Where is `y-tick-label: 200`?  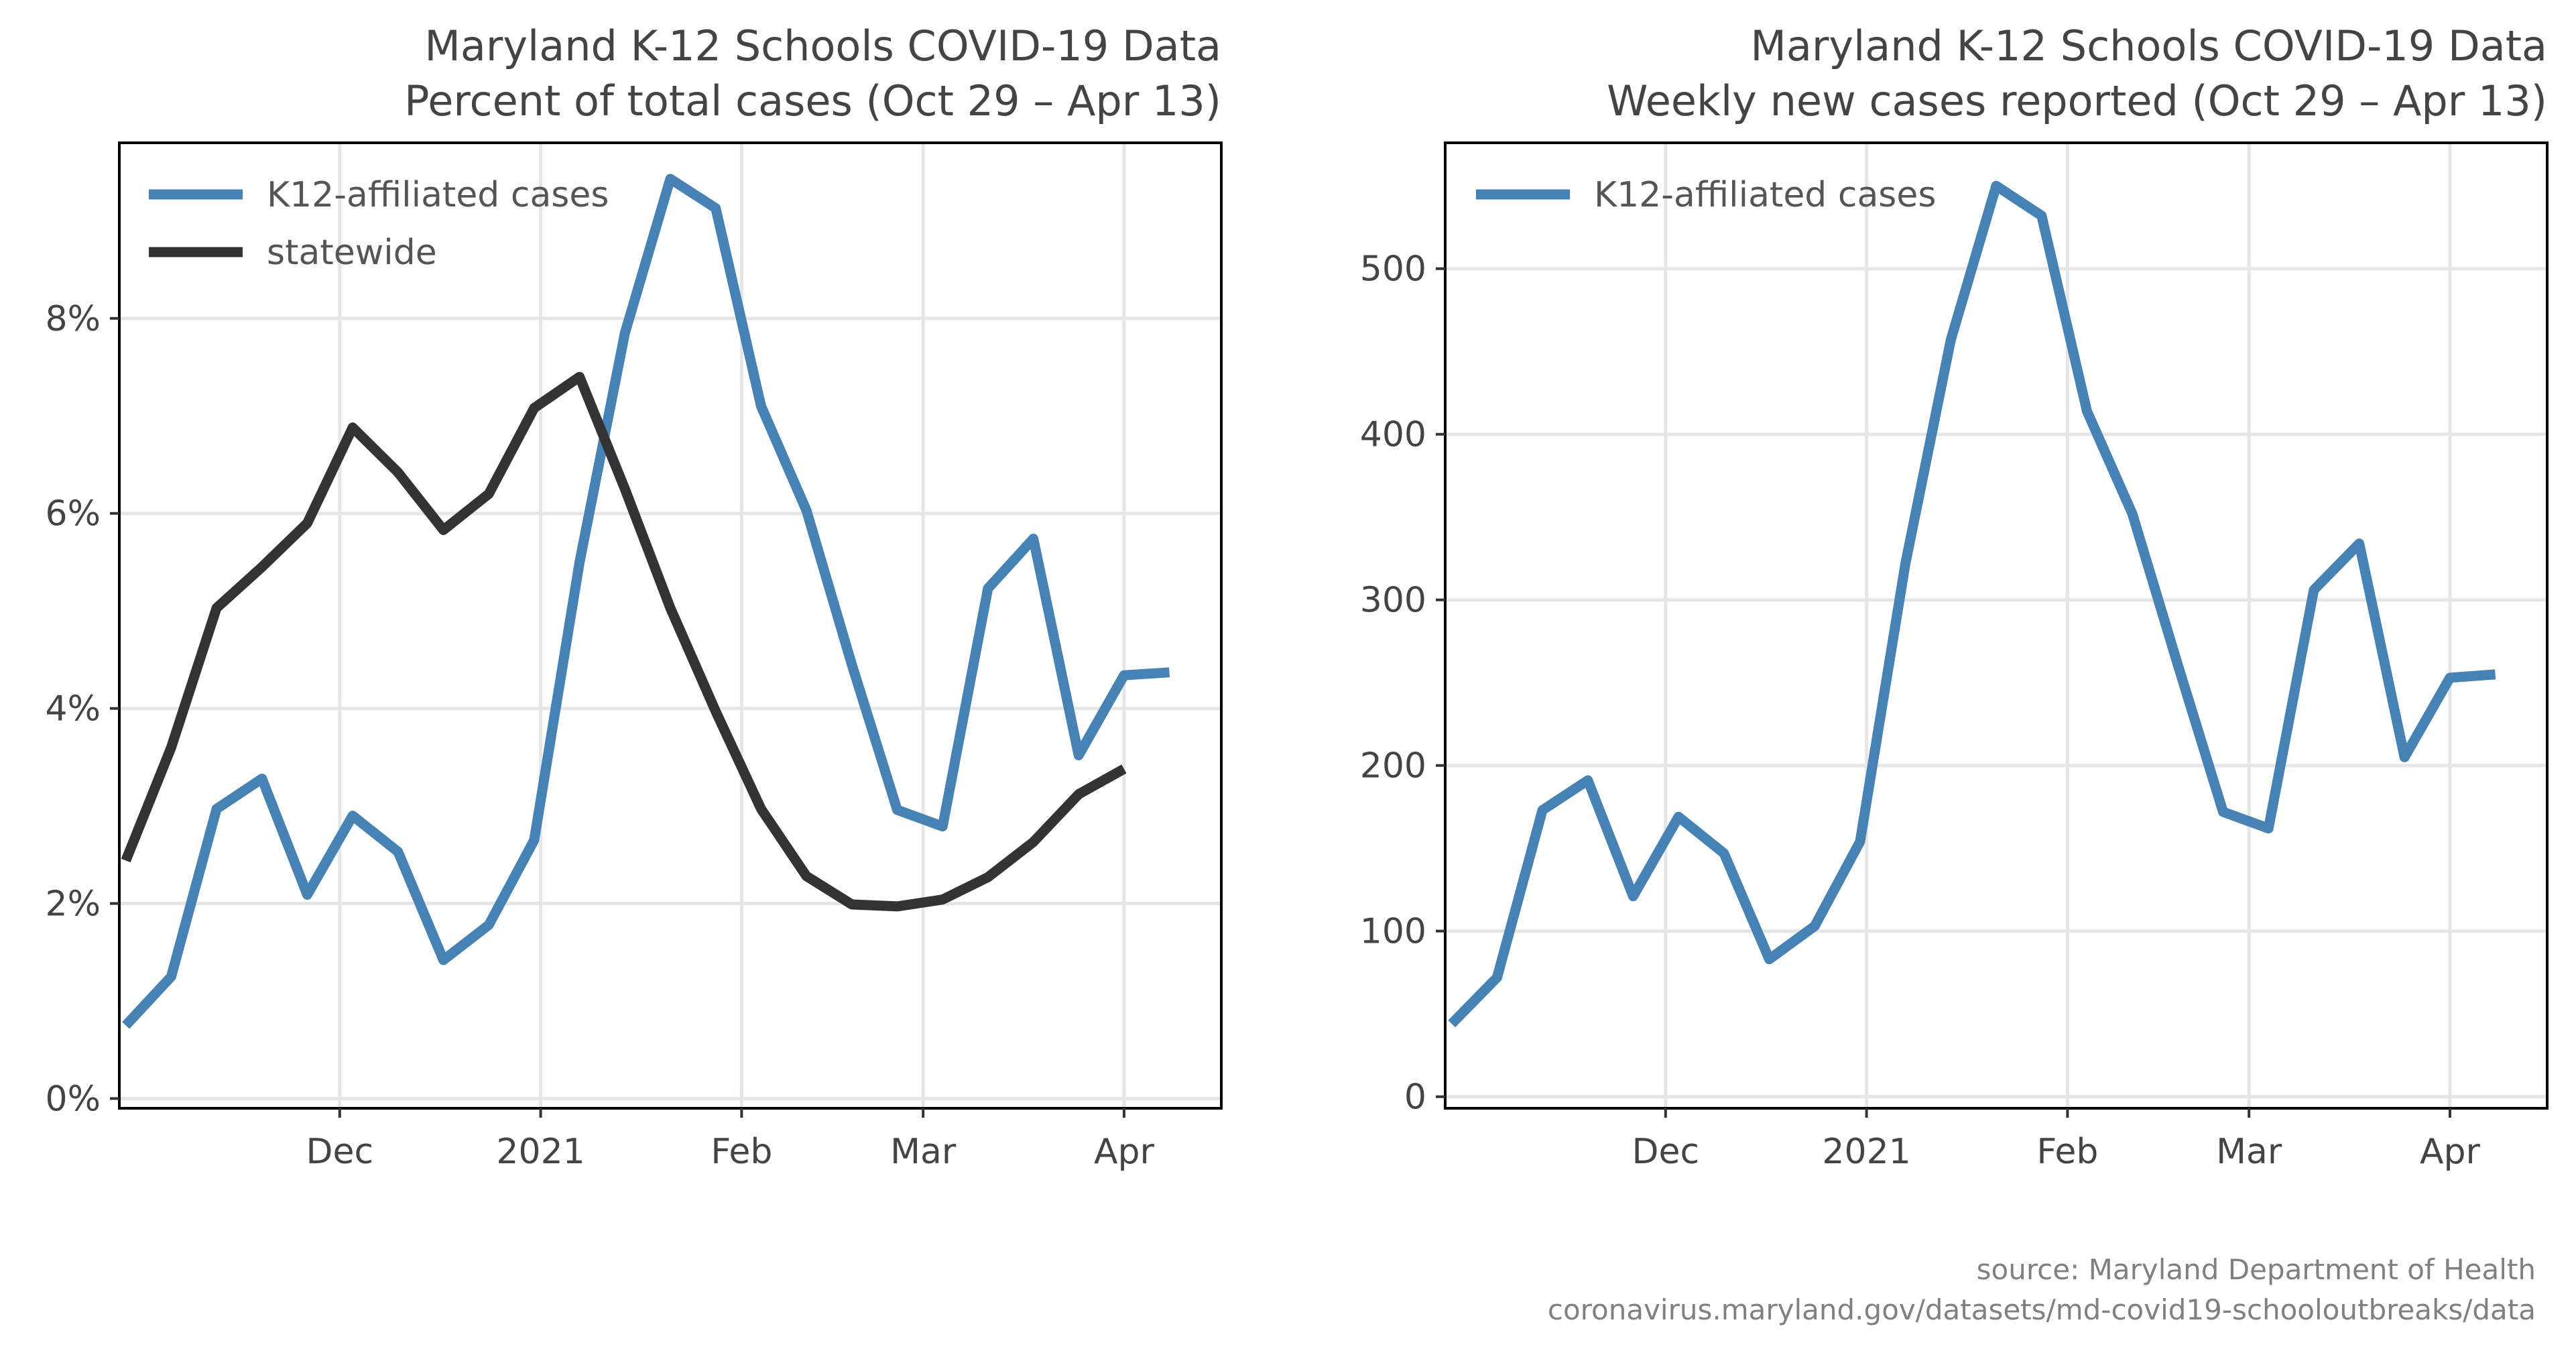 y-tick-label: 200 is located at coordinates (1393, 766).